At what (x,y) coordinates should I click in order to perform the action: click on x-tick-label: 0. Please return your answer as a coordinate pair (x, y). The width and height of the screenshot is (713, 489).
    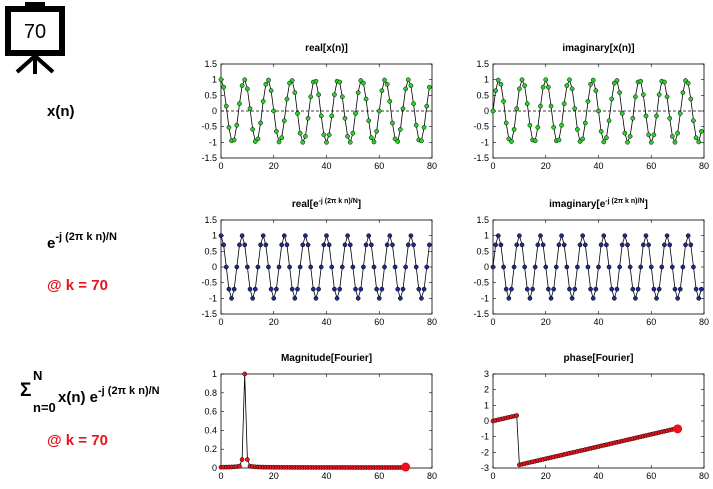
    Looking at the image, I should click on (492, 166).